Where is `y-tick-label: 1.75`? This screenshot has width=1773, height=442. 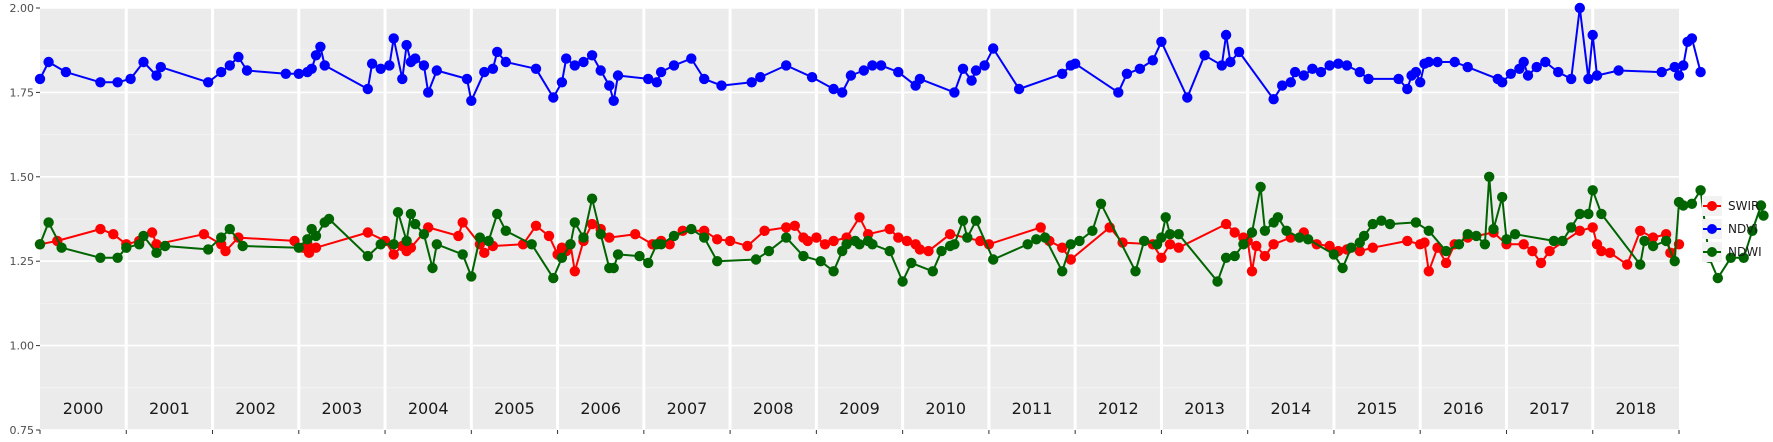 y-tick-label: 1.75 is located at coordinates (22, 92).